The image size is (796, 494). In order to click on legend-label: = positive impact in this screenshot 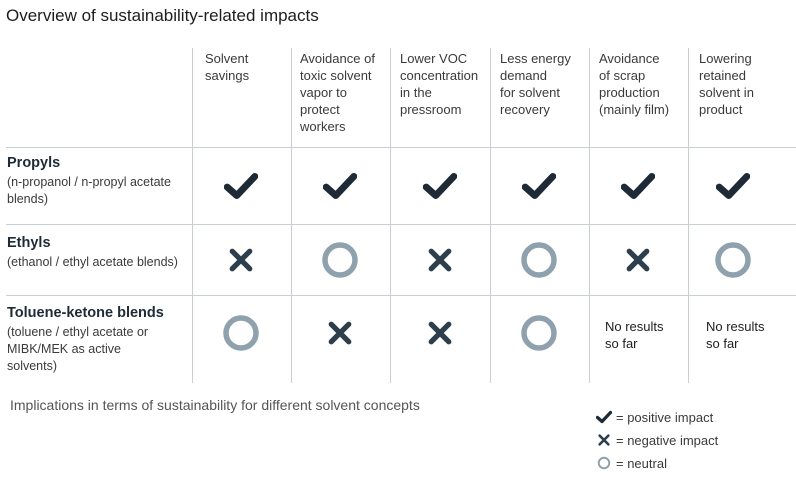, I will do `click(665, 417)`.